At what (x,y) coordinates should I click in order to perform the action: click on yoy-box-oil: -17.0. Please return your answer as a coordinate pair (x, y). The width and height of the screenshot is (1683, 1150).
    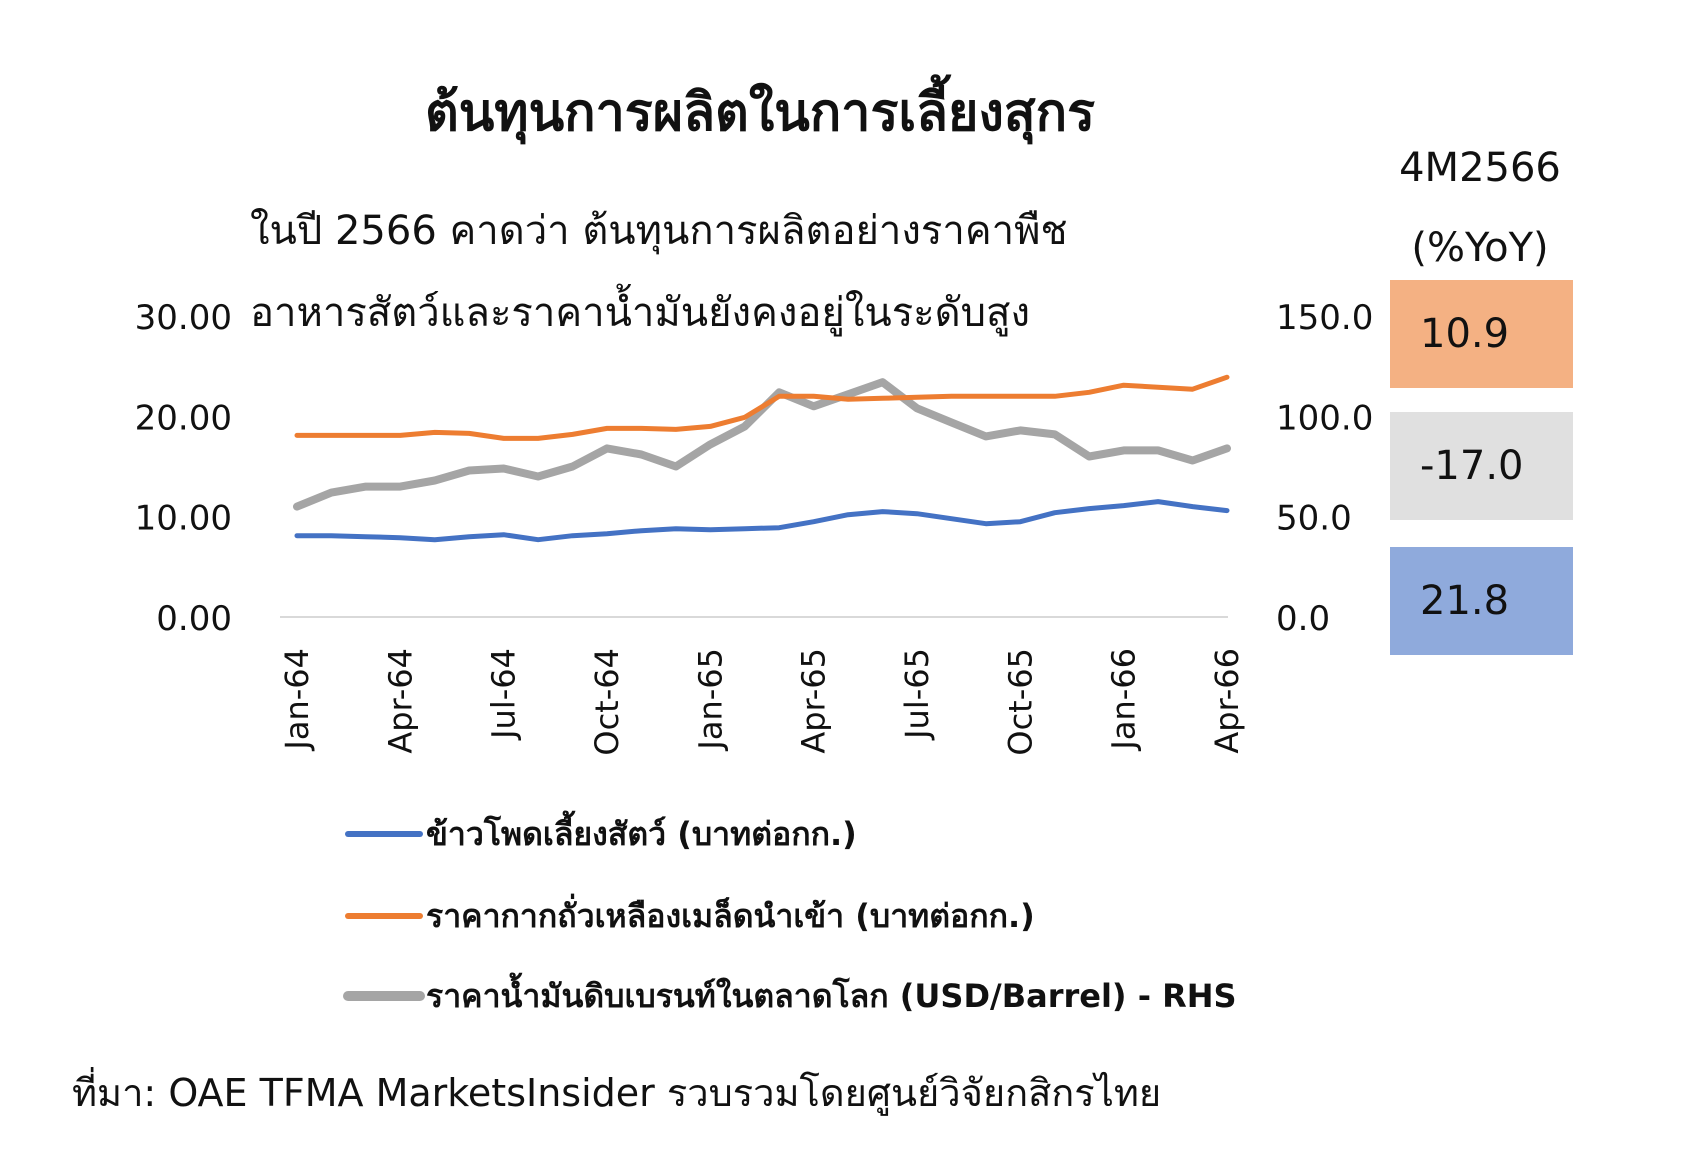
    Looking at the image, I should click on (1481, 466).